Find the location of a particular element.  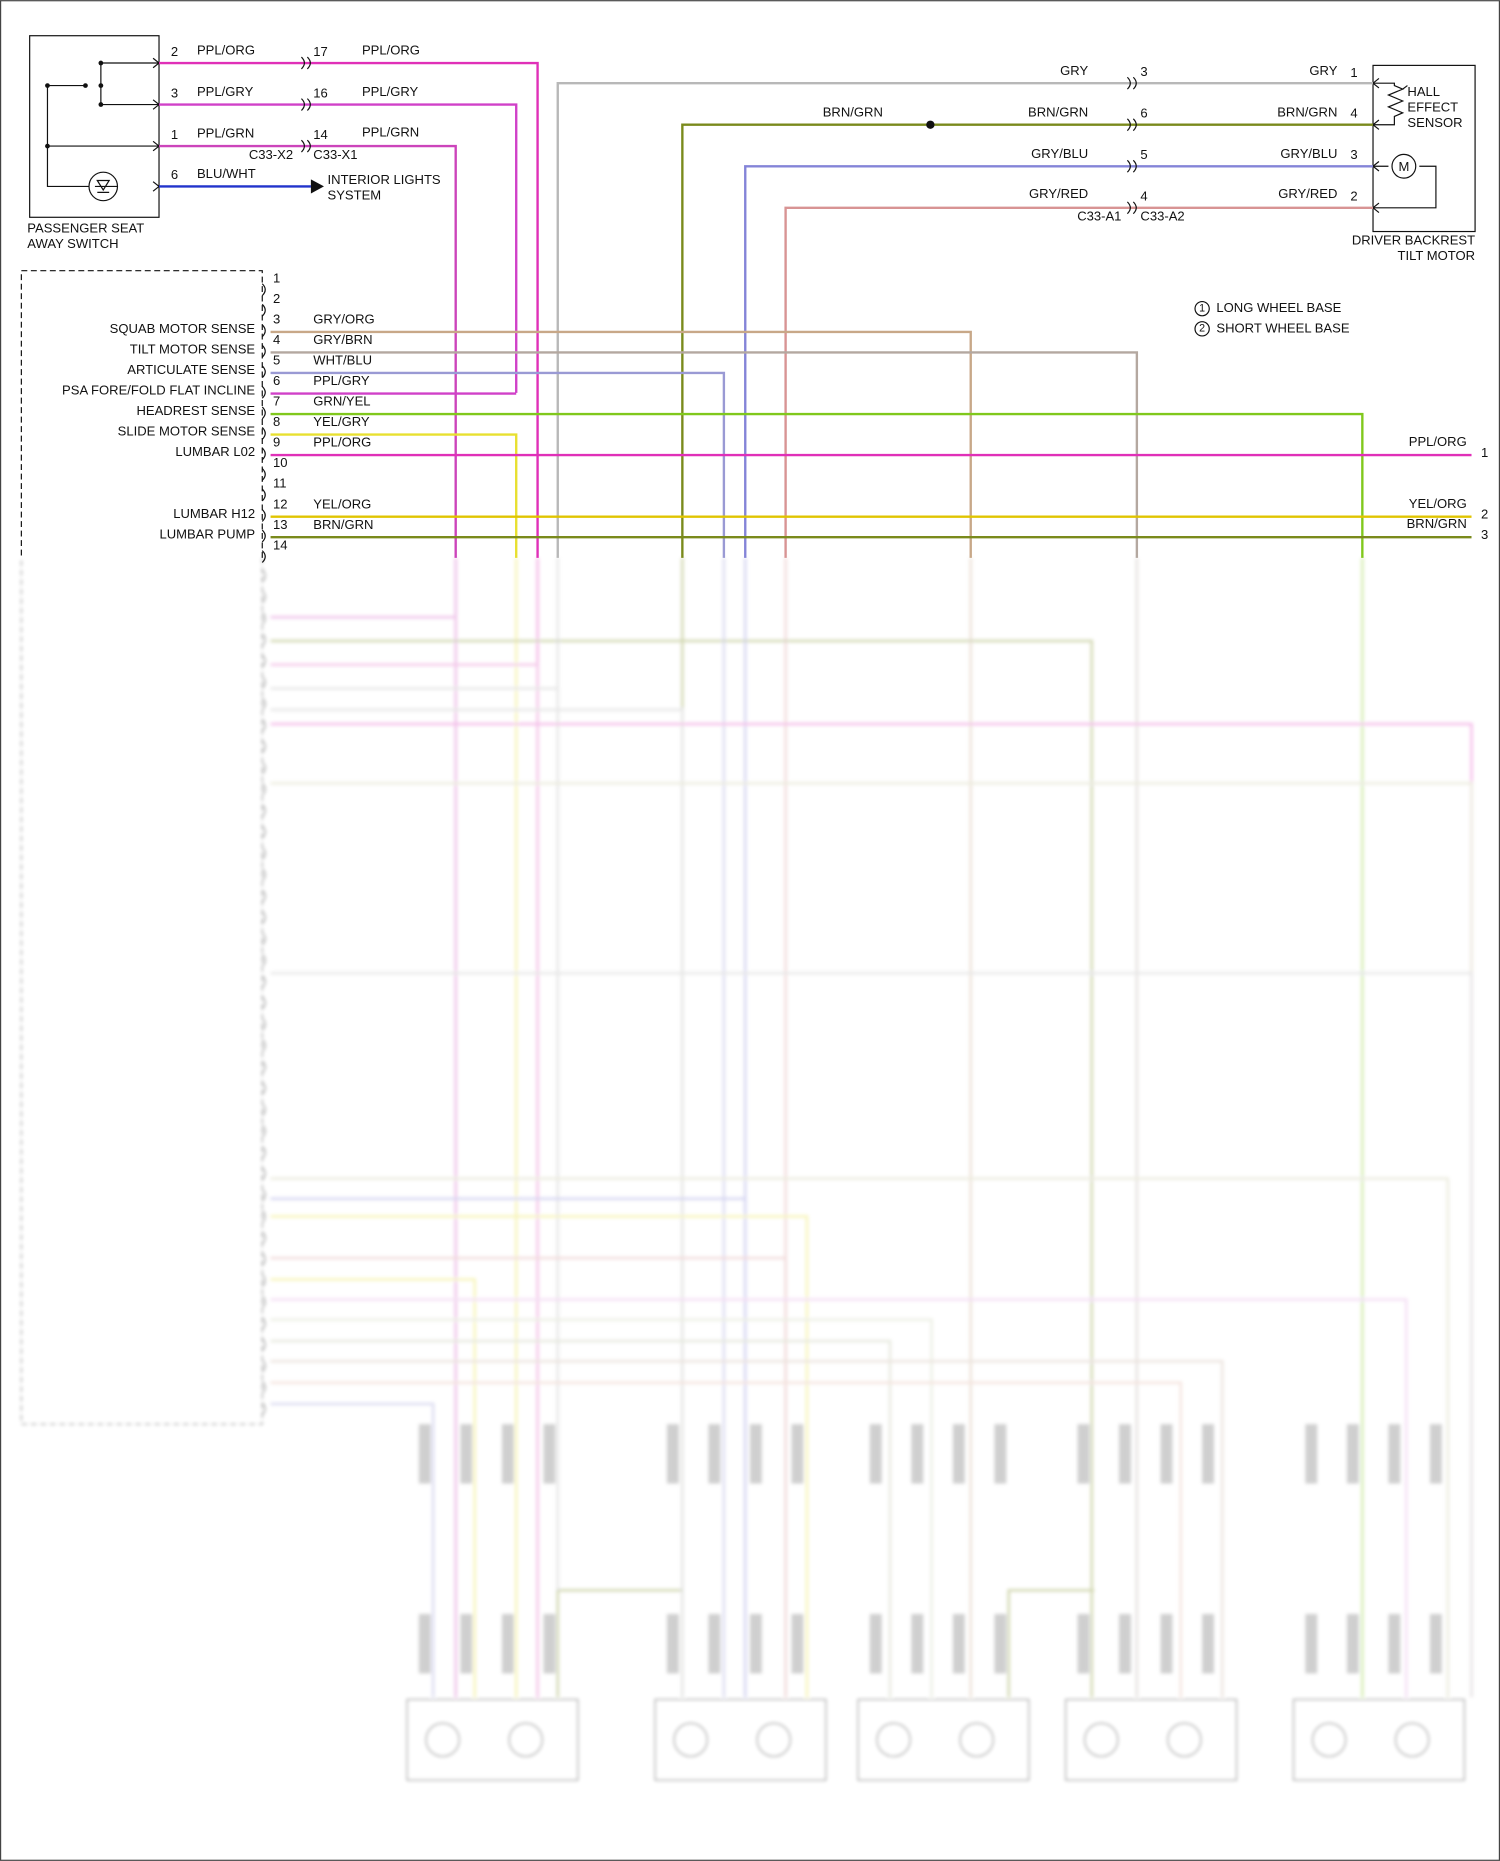

pin-number: 4 is located at coordinates (1353, 112).